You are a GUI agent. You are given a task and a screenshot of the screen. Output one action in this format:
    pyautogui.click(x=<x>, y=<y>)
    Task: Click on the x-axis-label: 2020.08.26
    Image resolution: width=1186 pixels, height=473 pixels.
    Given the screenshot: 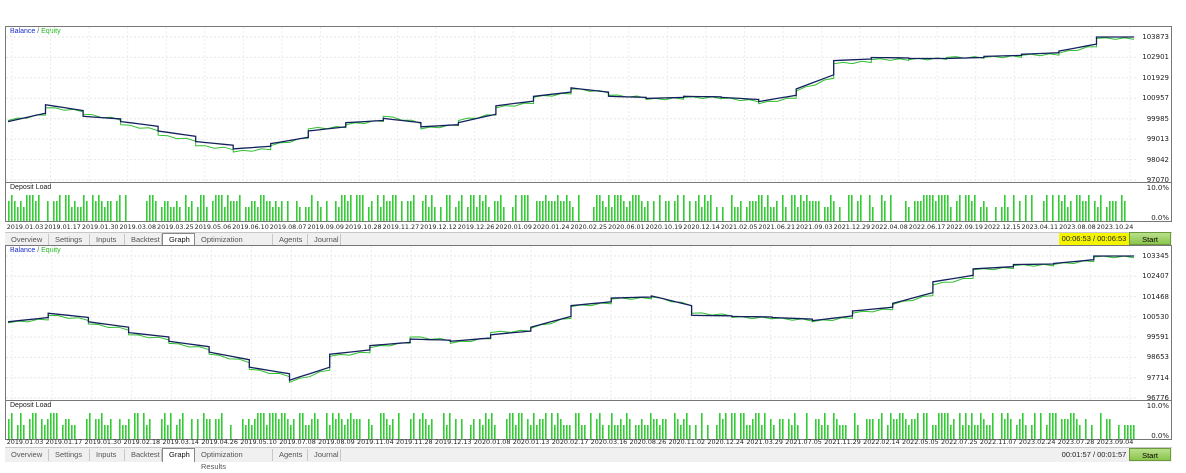 What is the action you would take?
    pyautogui.click(x=648, y=442)
    